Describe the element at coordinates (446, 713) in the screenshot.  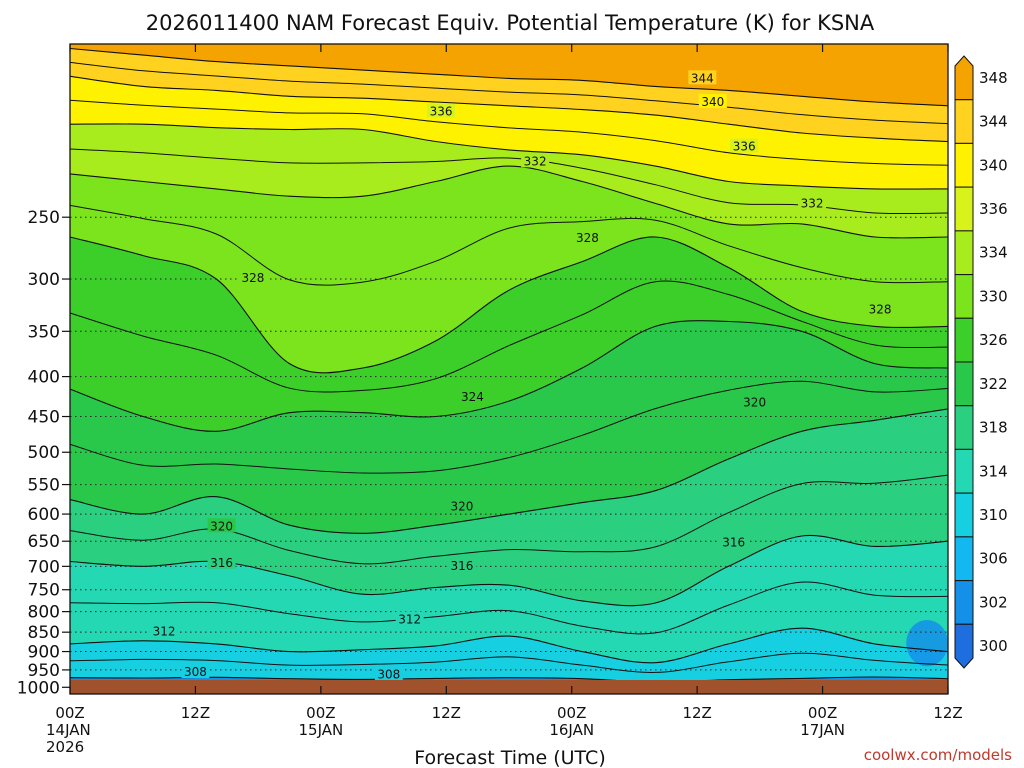
I see `x-tick-label-36-0: 12Z` at that location.